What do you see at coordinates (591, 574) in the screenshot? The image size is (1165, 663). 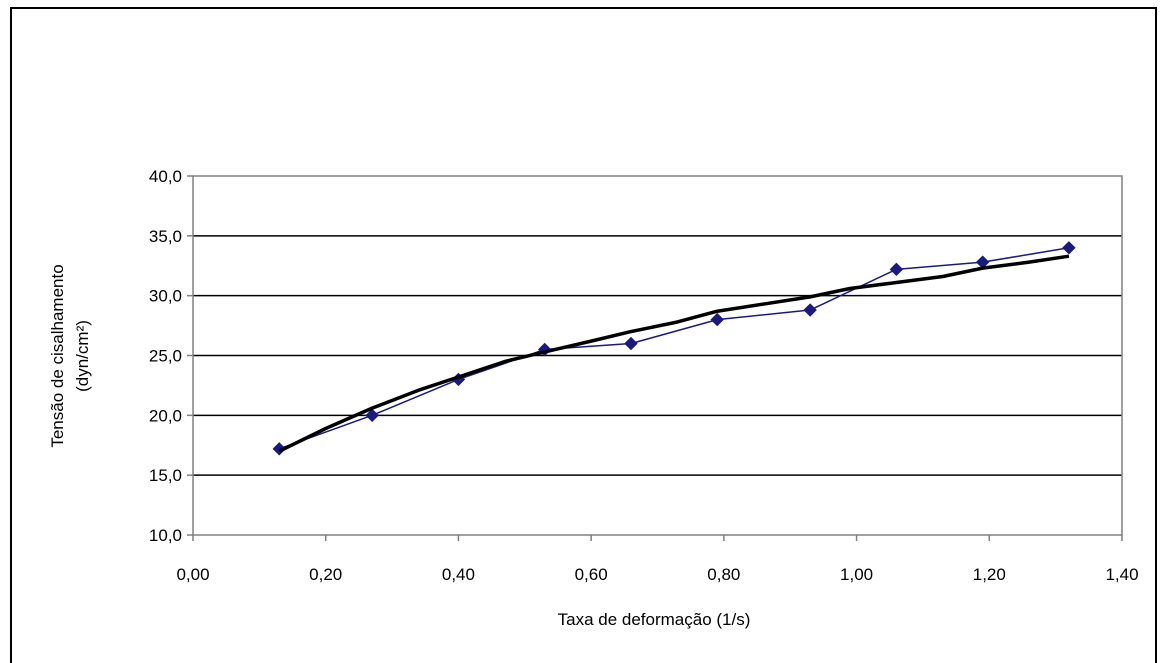 I see `x-tick-label: 0,60` at bounding box center [591, 574].